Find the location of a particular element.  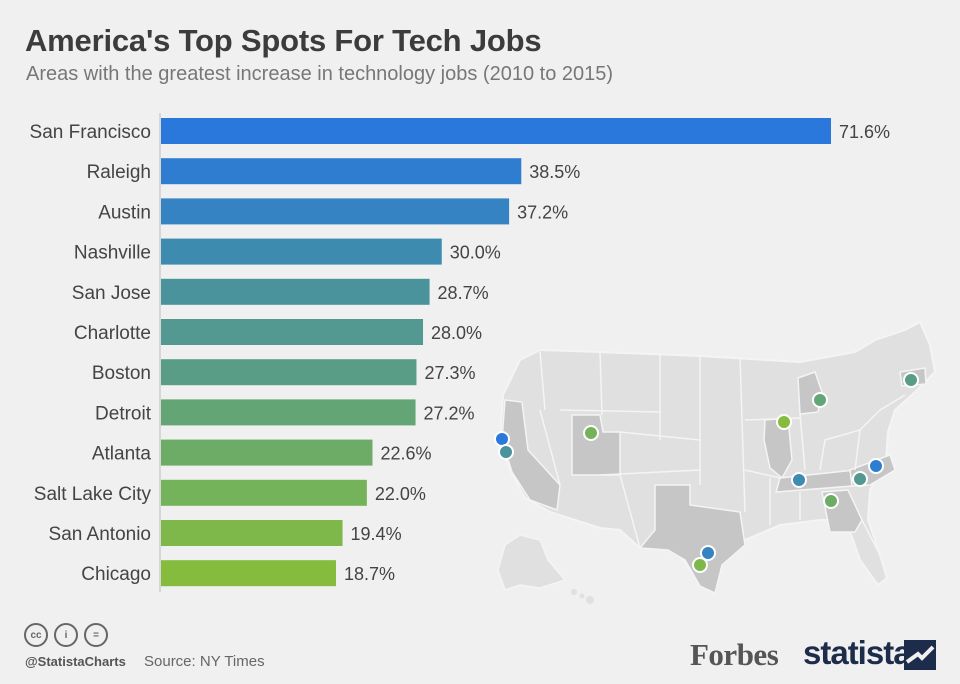

map-dot-charlotte is located at coordinates (860, 479).